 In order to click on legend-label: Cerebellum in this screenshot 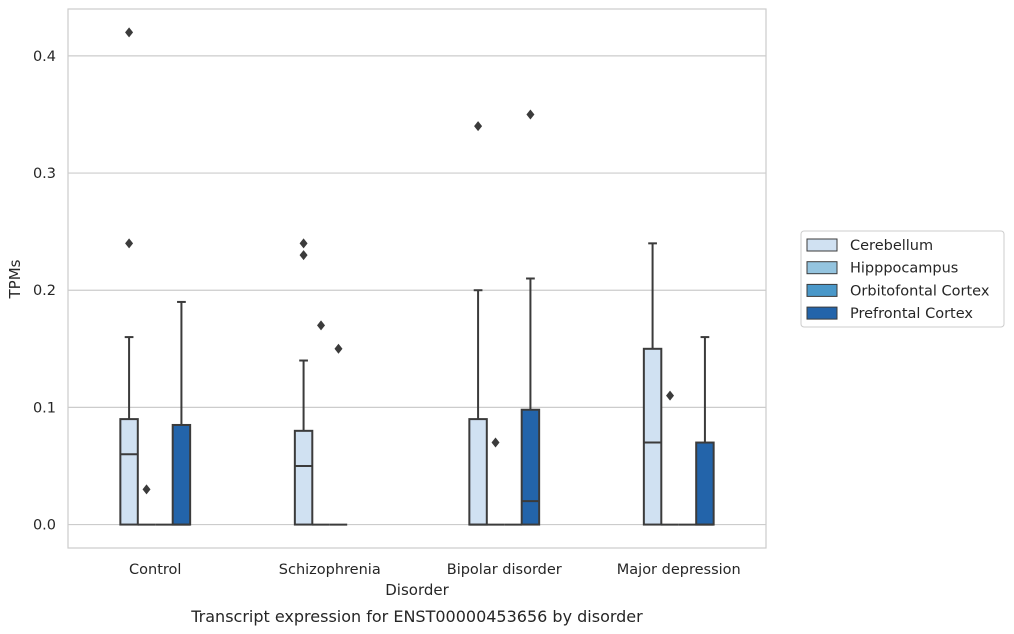, I will do `click(891, 246)`.